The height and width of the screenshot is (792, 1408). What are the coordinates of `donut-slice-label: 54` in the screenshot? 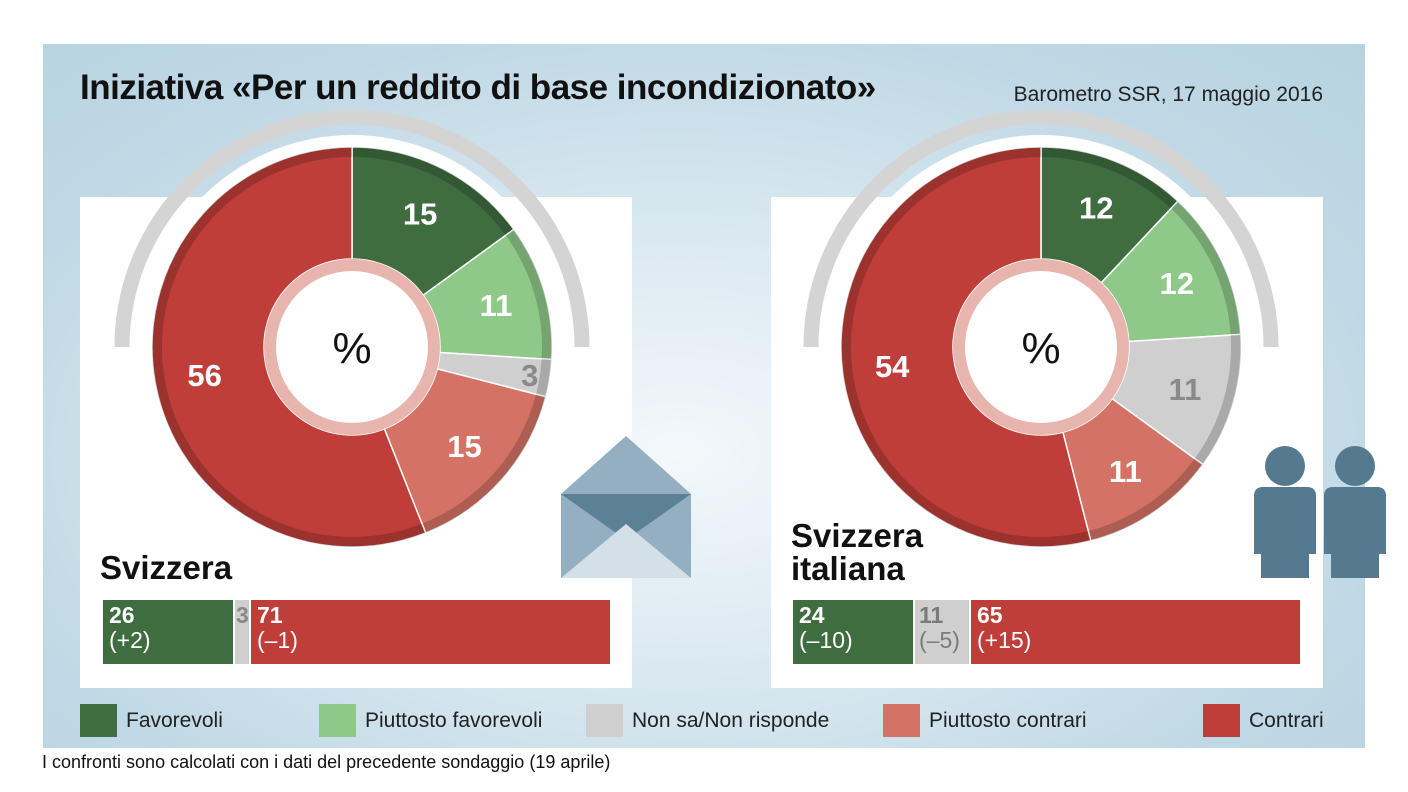 It's located at (892, 366).